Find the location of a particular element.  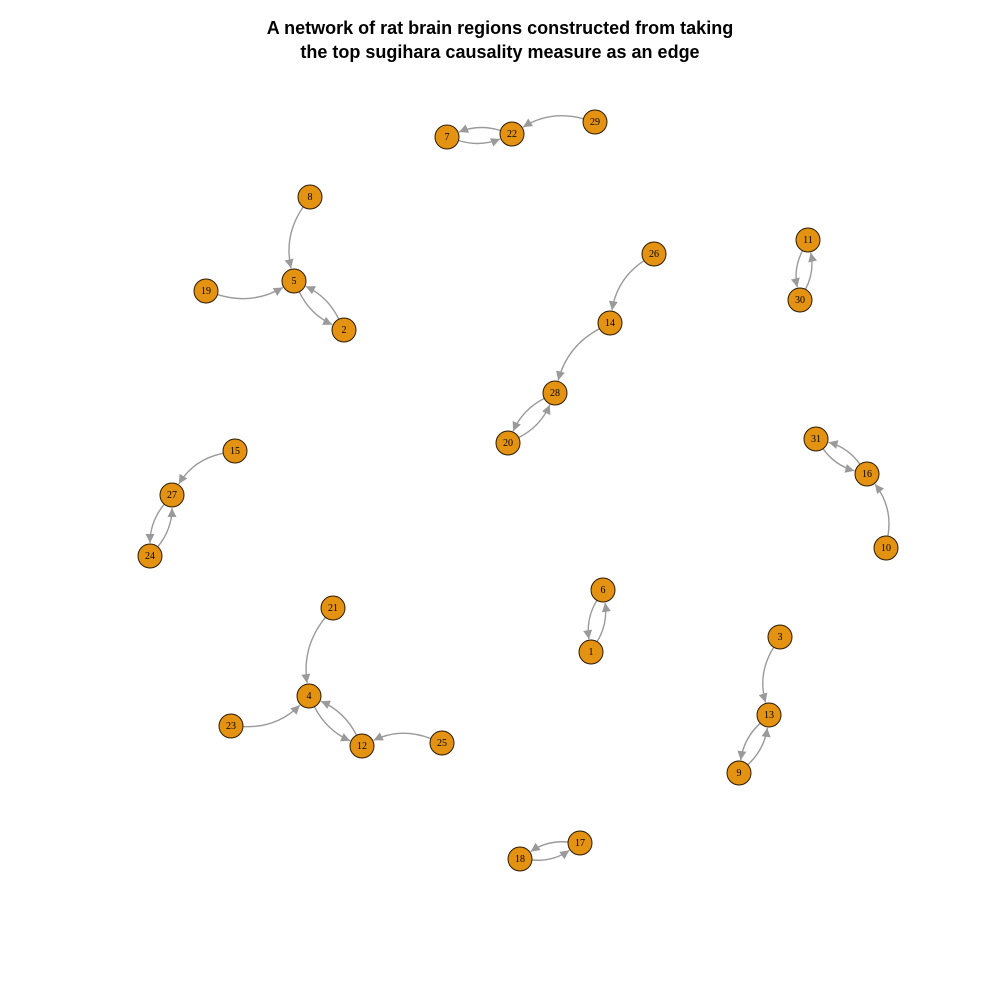

node-29: 29 is located at coordinates (595, 122).